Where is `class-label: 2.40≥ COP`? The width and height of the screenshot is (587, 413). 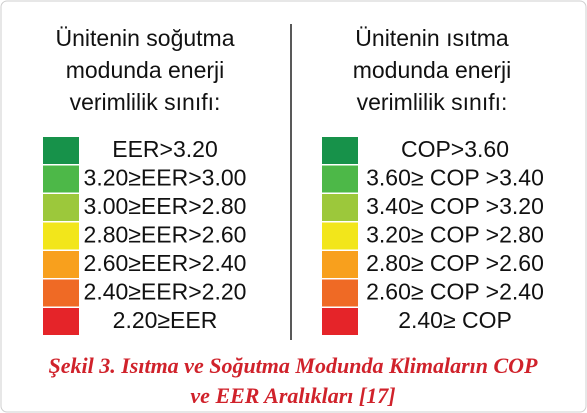
class-label: 2.40≥ COP is located at coordinates (455, 320).